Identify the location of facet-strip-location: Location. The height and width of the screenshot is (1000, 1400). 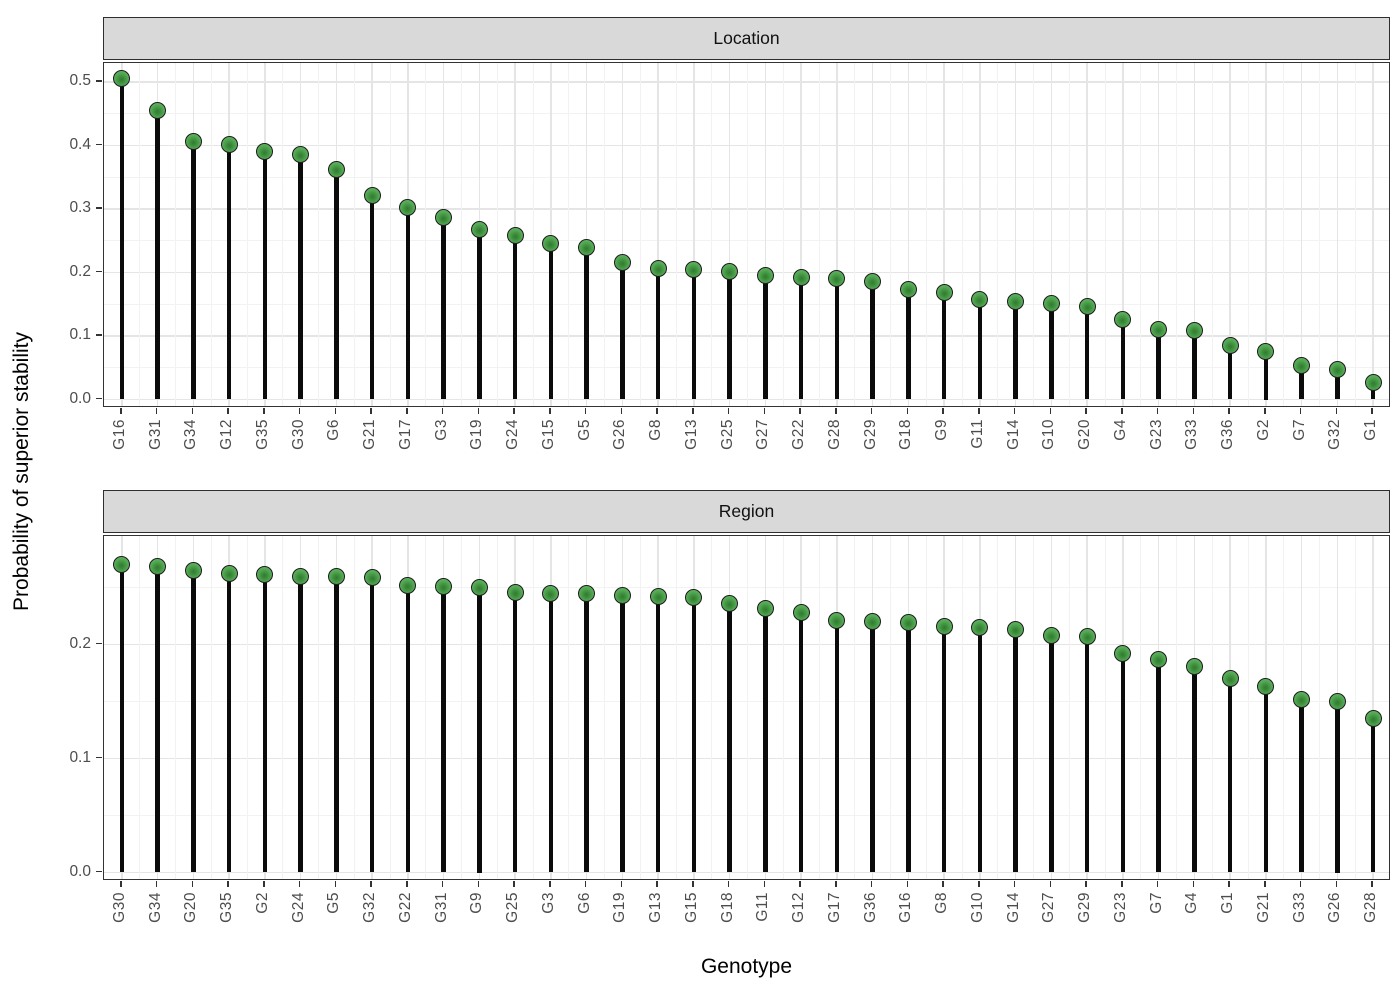
(746, 38).